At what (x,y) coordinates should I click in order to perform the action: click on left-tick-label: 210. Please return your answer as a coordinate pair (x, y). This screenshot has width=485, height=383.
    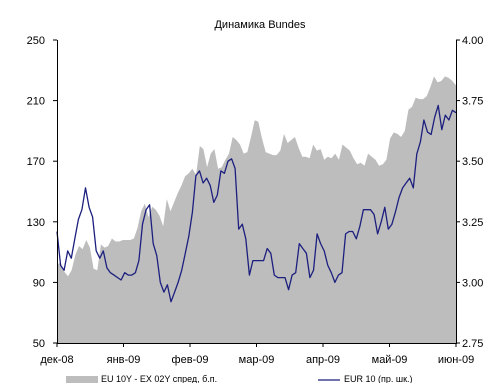
    Looking at the image, I should click on (36, 102).